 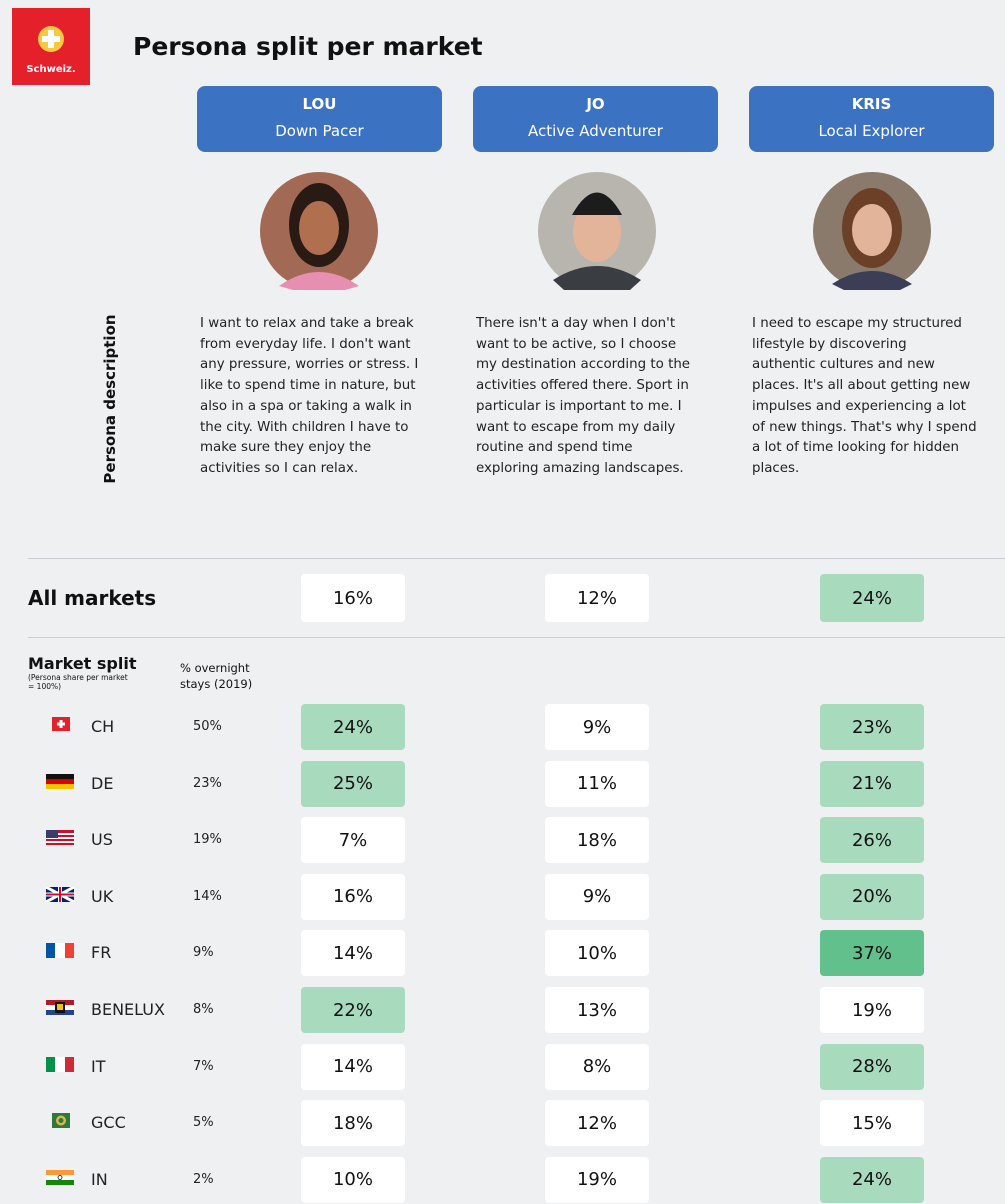 What do you see at coordinates (595, 104) in the screenshot?
I see `persona-name: JO` at bounding box center [595, 104].